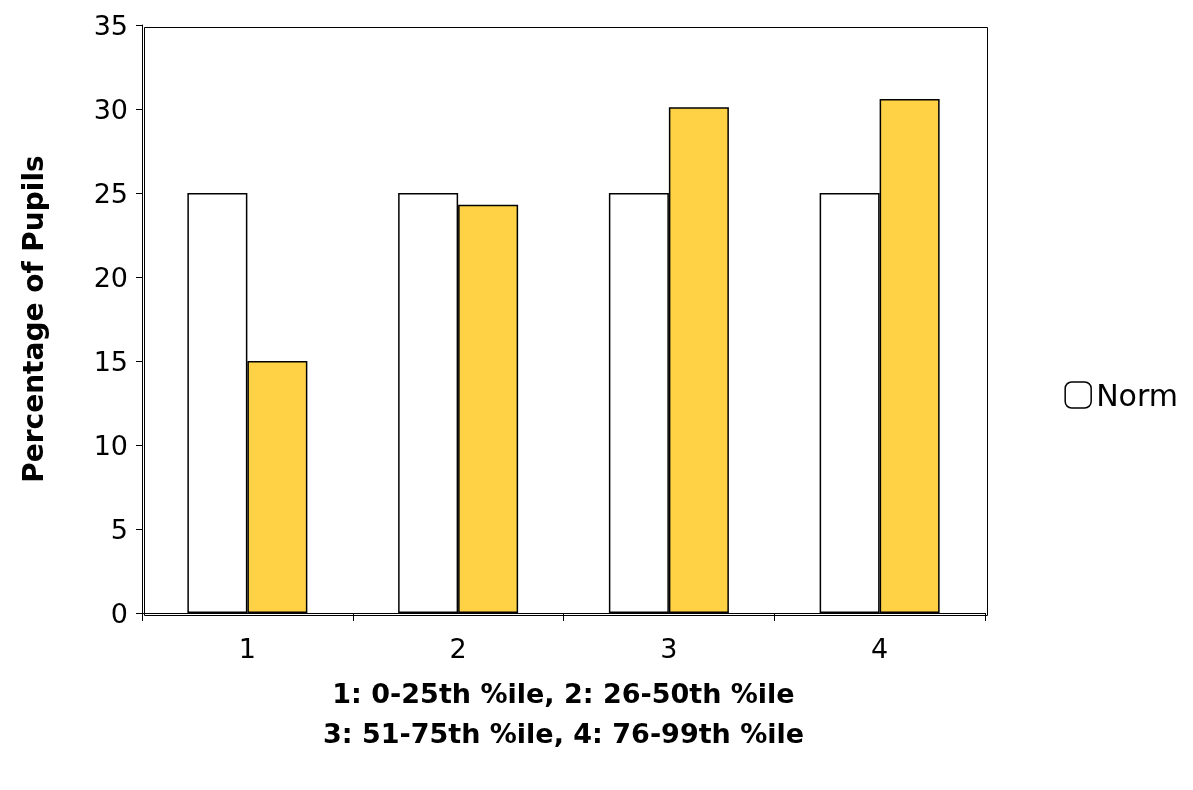 The image size is (1193, 790). I want to click on y-axis-title: Percentage of Pupils, so click(33, 319).